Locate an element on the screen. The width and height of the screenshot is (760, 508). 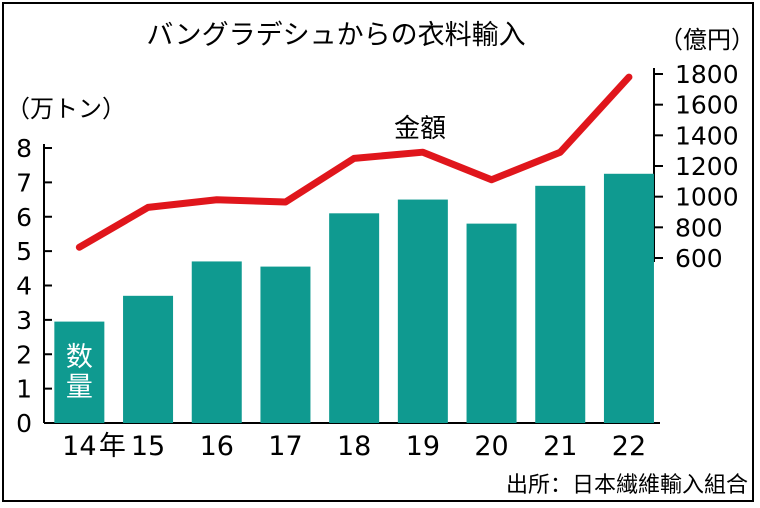
x-tick-label: 16 is located at coordinates (217, 446).